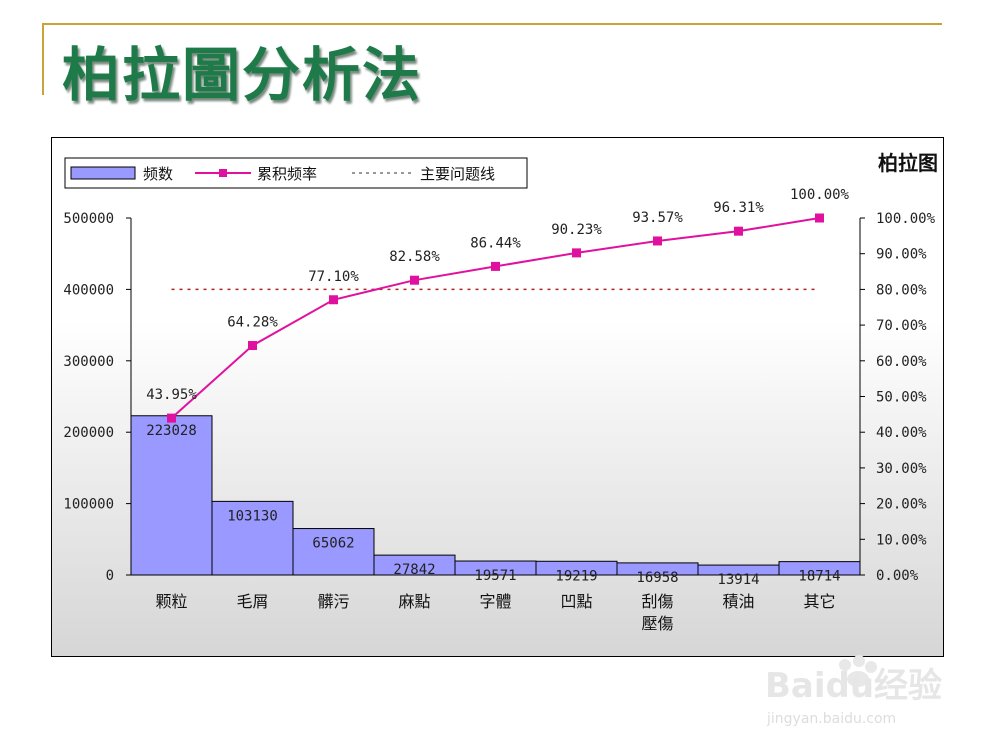 This screenshot has width=1000, height=750. I want to click on category-label: 字體, so click(495, 601).